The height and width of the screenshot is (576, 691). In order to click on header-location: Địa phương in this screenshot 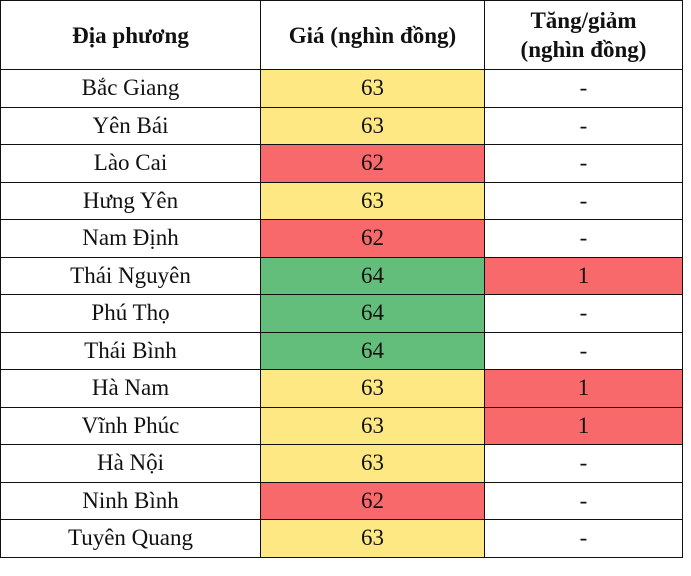, I will do `click(130, 35)`.